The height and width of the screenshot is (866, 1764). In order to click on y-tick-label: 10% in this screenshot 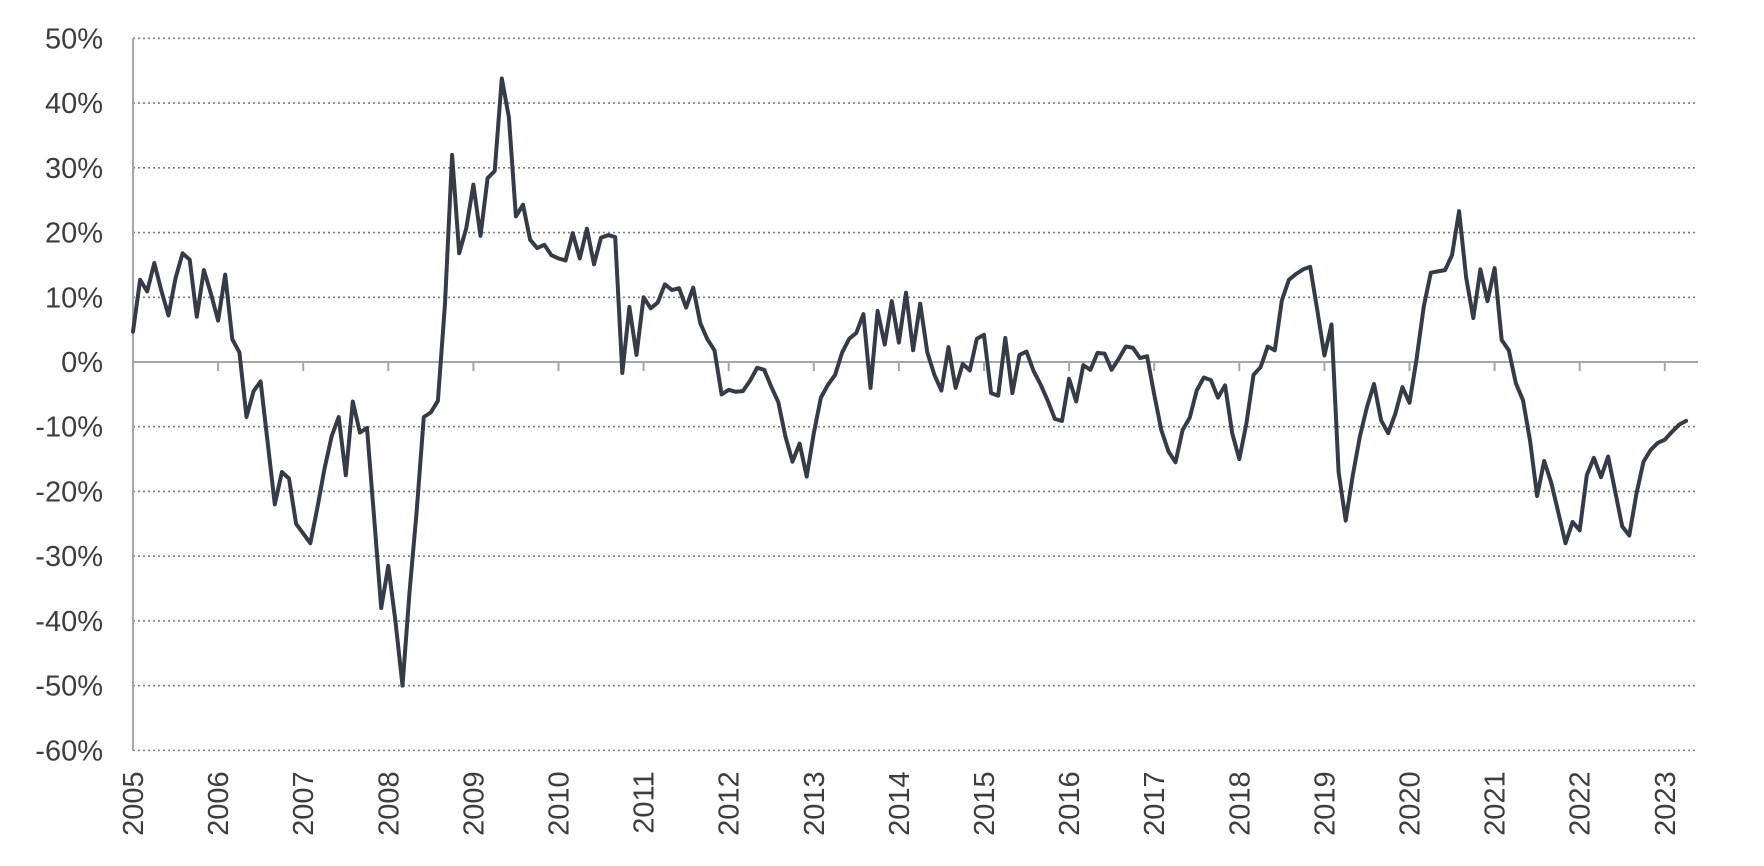, I will do `click(74, 298)`.